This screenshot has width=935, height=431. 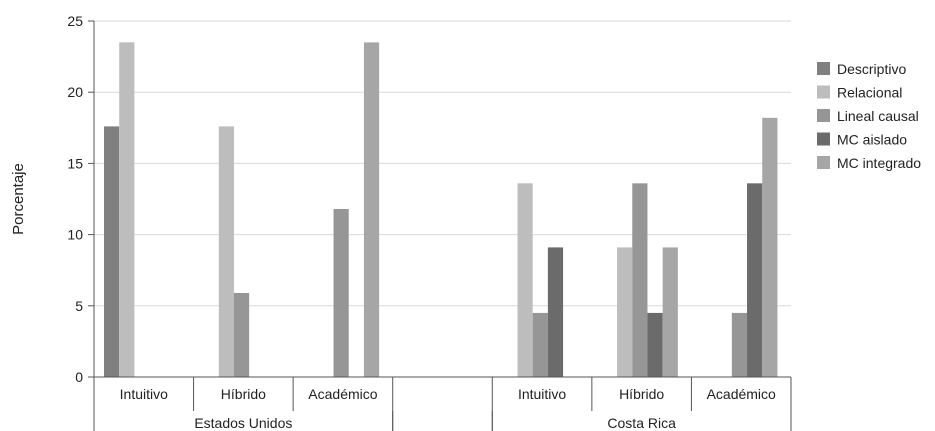 I want to click on x-group-label: Costa Rica, so click(x=641, y=423).